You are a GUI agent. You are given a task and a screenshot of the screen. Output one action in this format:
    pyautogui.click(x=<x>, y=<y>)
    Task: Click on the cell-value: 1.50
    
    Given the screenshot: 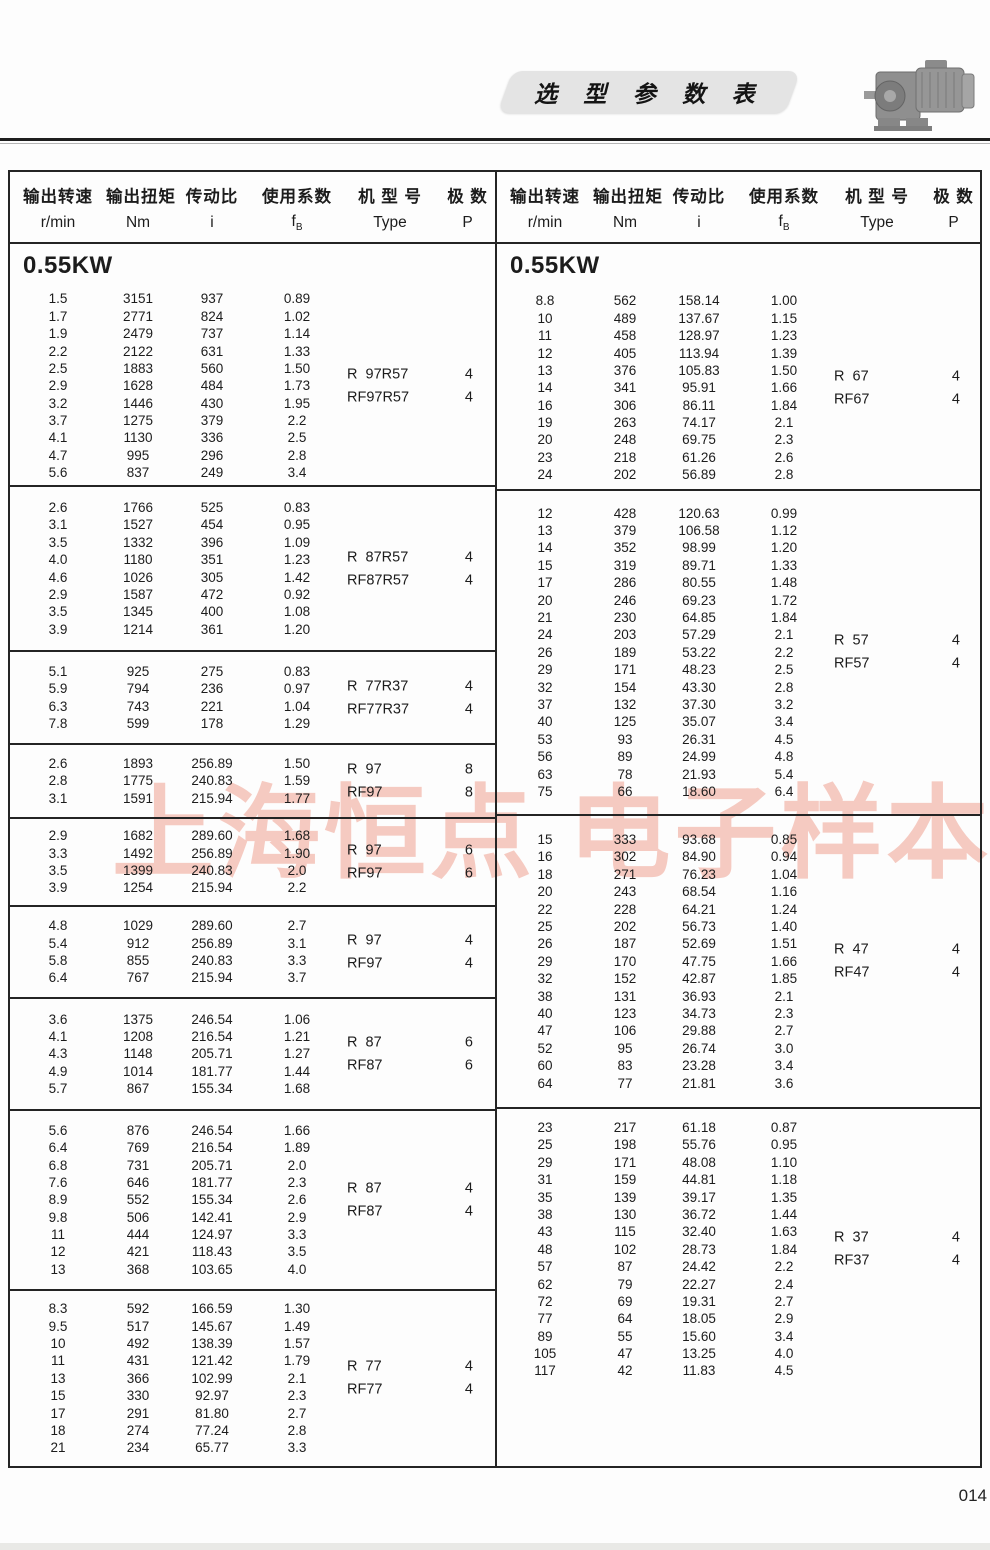 What is the action you would take?
    pyautogui.click(x=297, y=368)
    